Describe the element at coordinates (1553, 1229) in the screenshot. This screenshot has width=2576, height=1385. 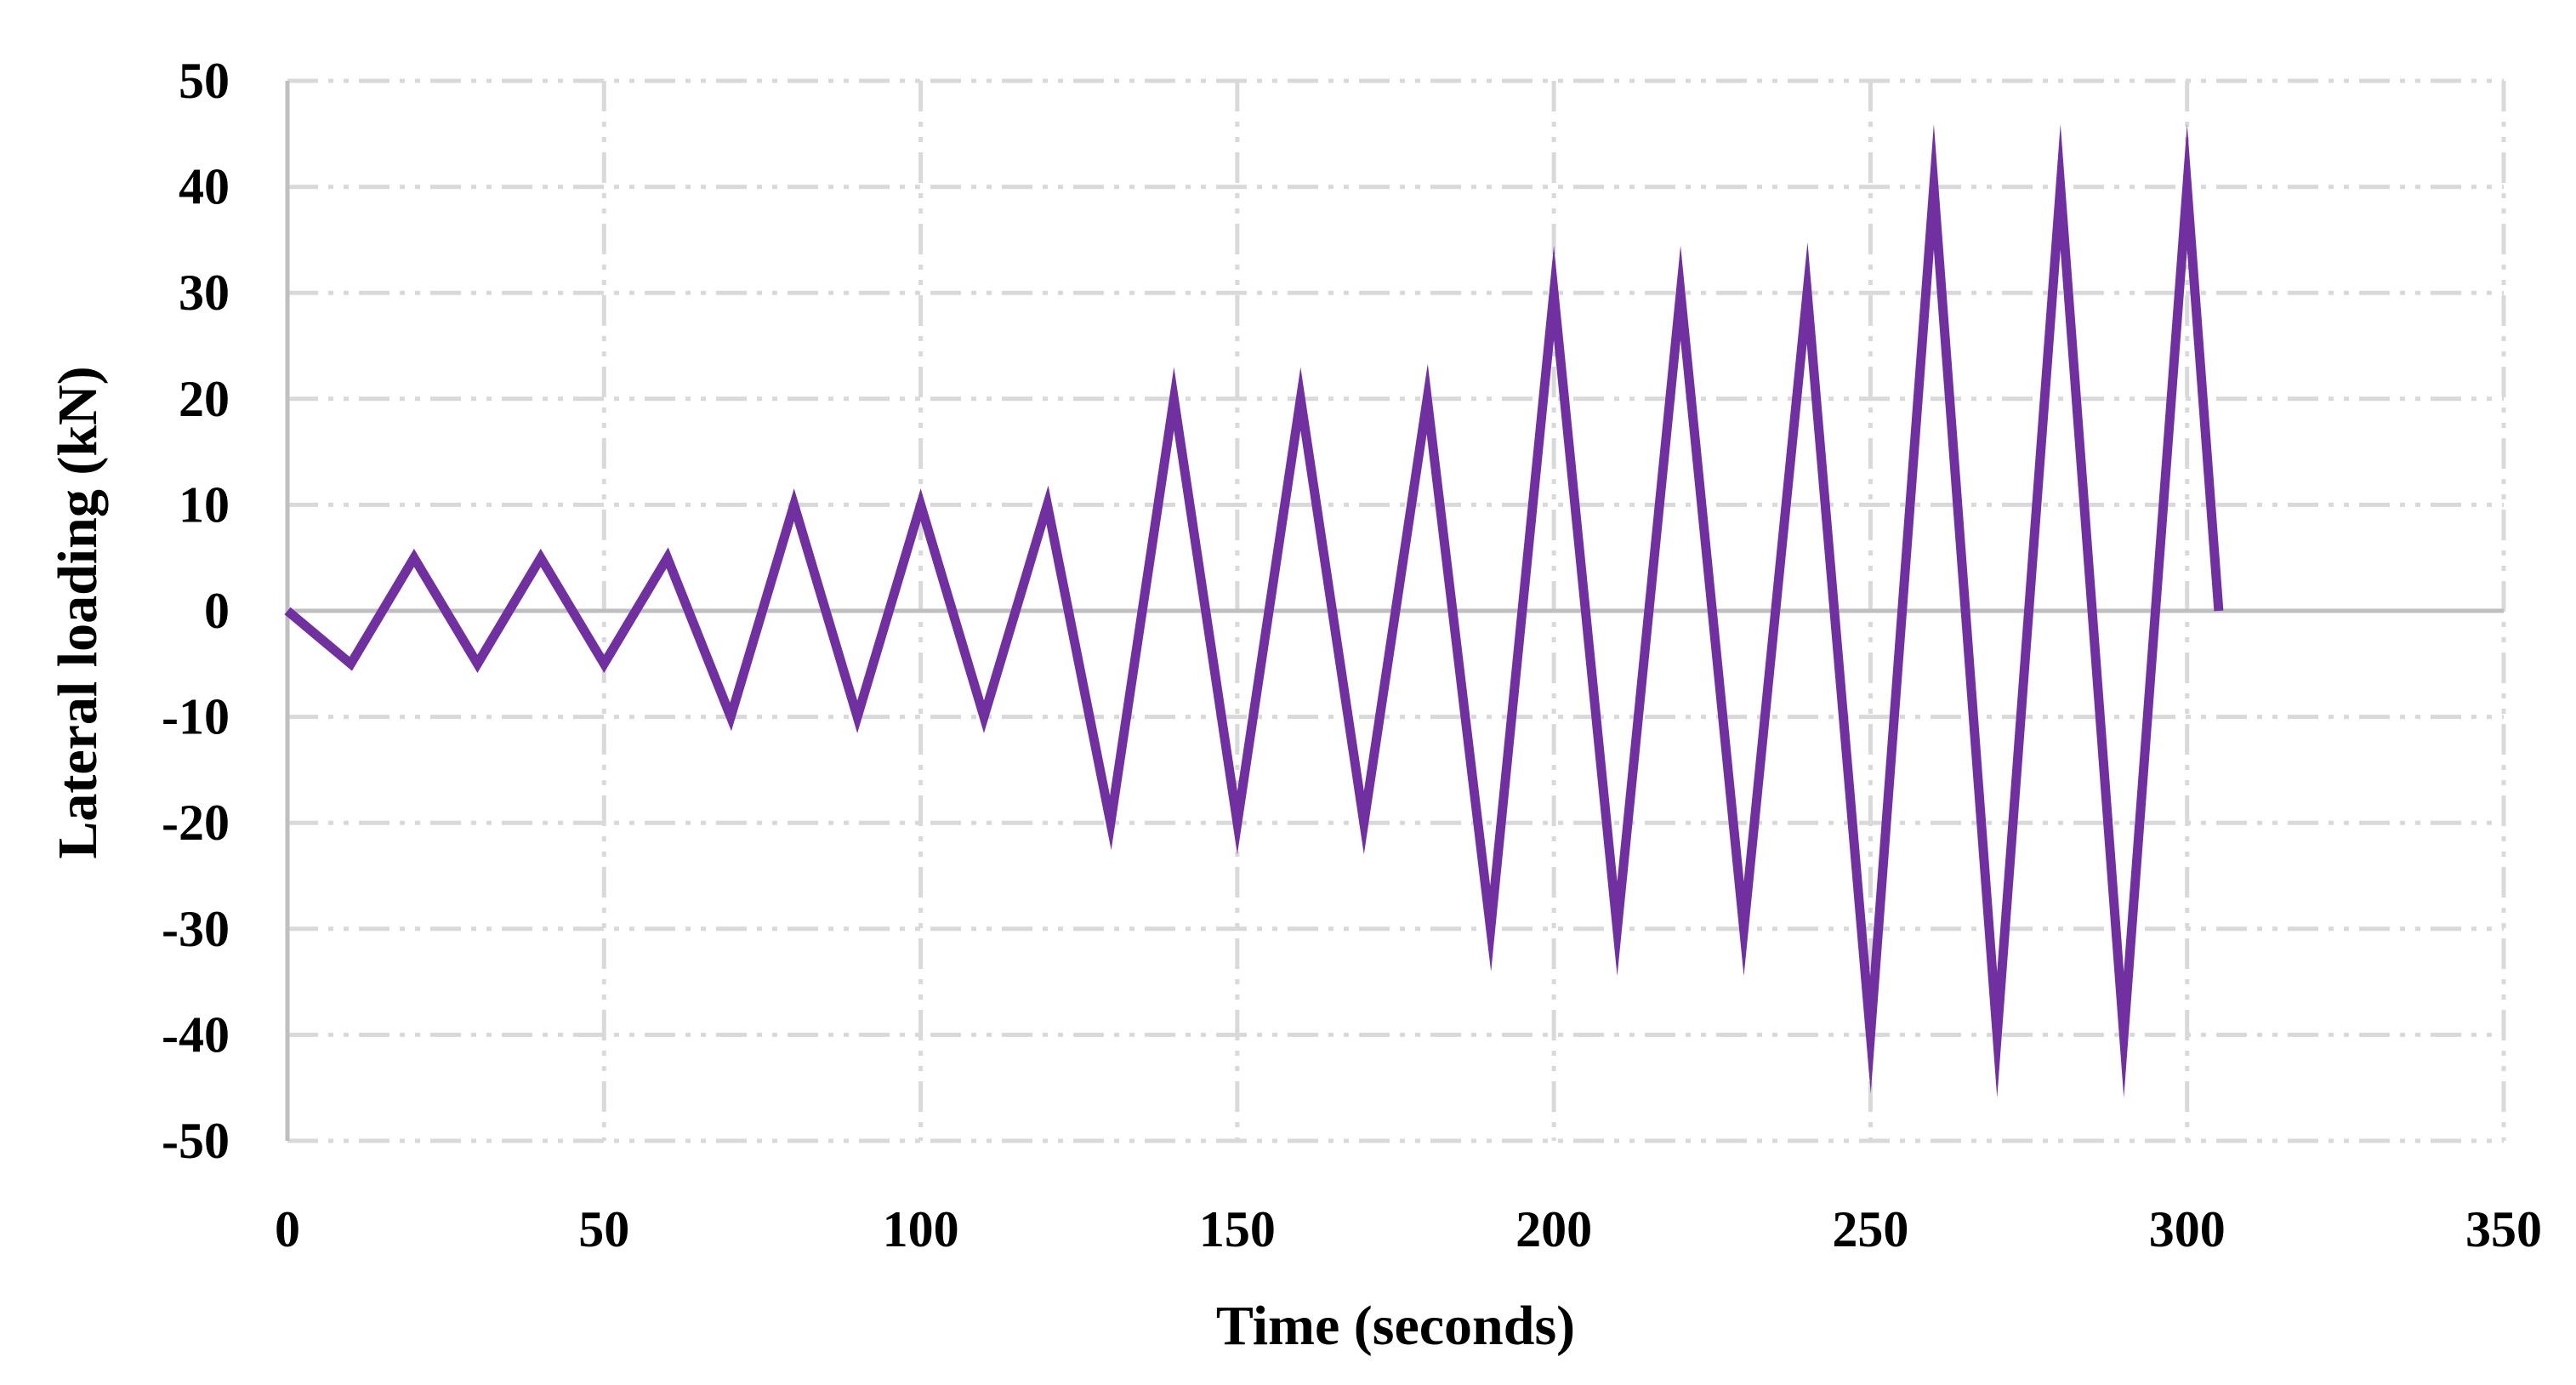
I see `x-tick-label: 200` at that location.